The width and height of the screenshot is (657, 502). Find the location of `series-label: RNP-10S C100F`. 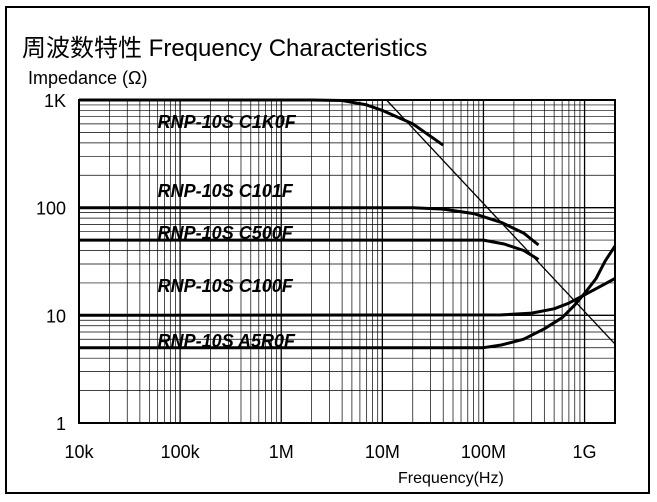

series-label: RNP-10S C100F is located at coordinates (226, 286).